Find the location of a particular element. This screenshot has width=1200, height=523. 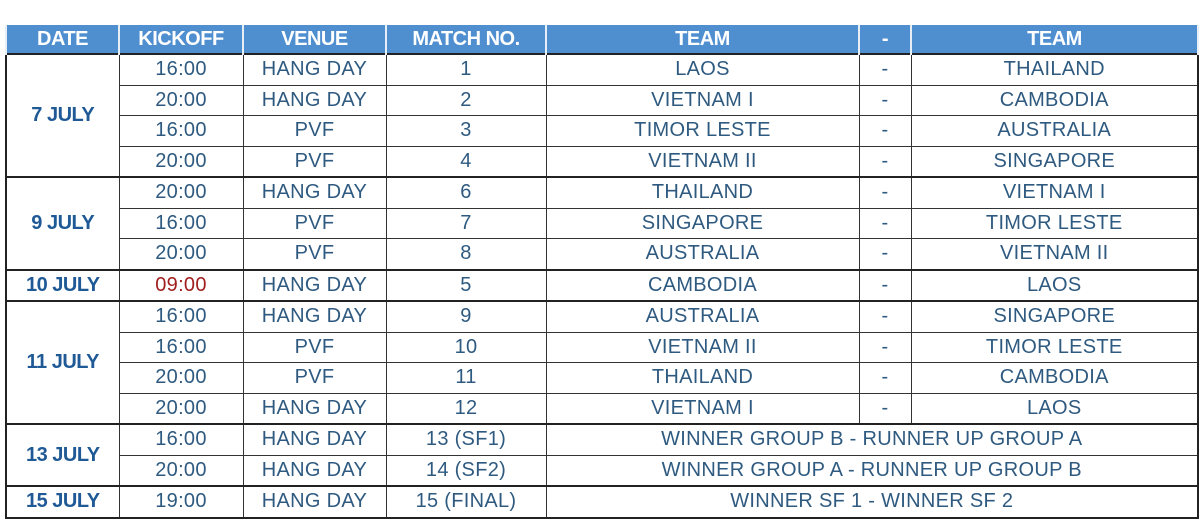

match-no-cell: 9 is located at coordinates (466, 316).